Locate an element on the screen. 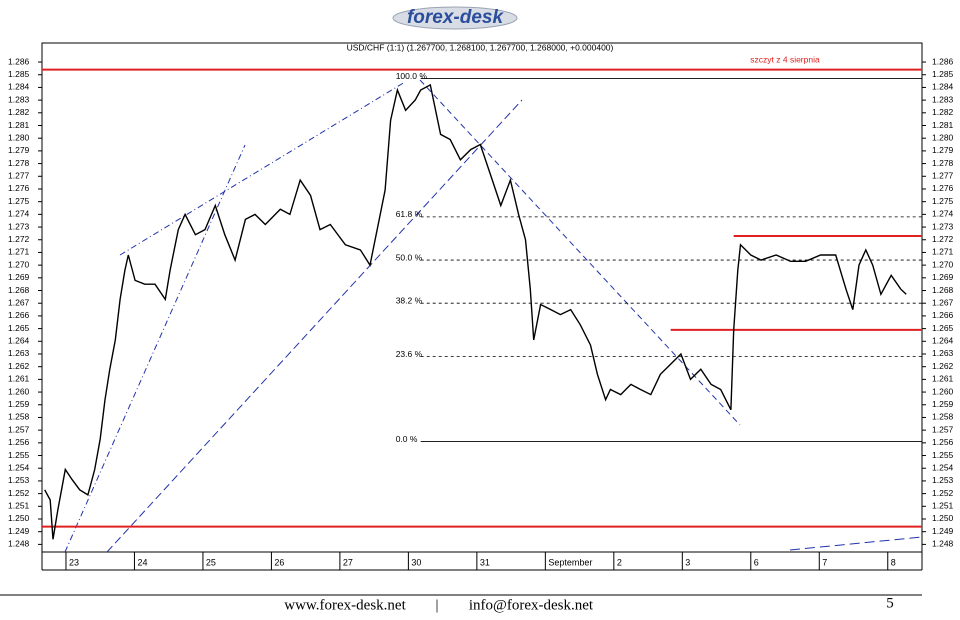  y-tick-label: 1.282 is located at coordinates (943, 112).